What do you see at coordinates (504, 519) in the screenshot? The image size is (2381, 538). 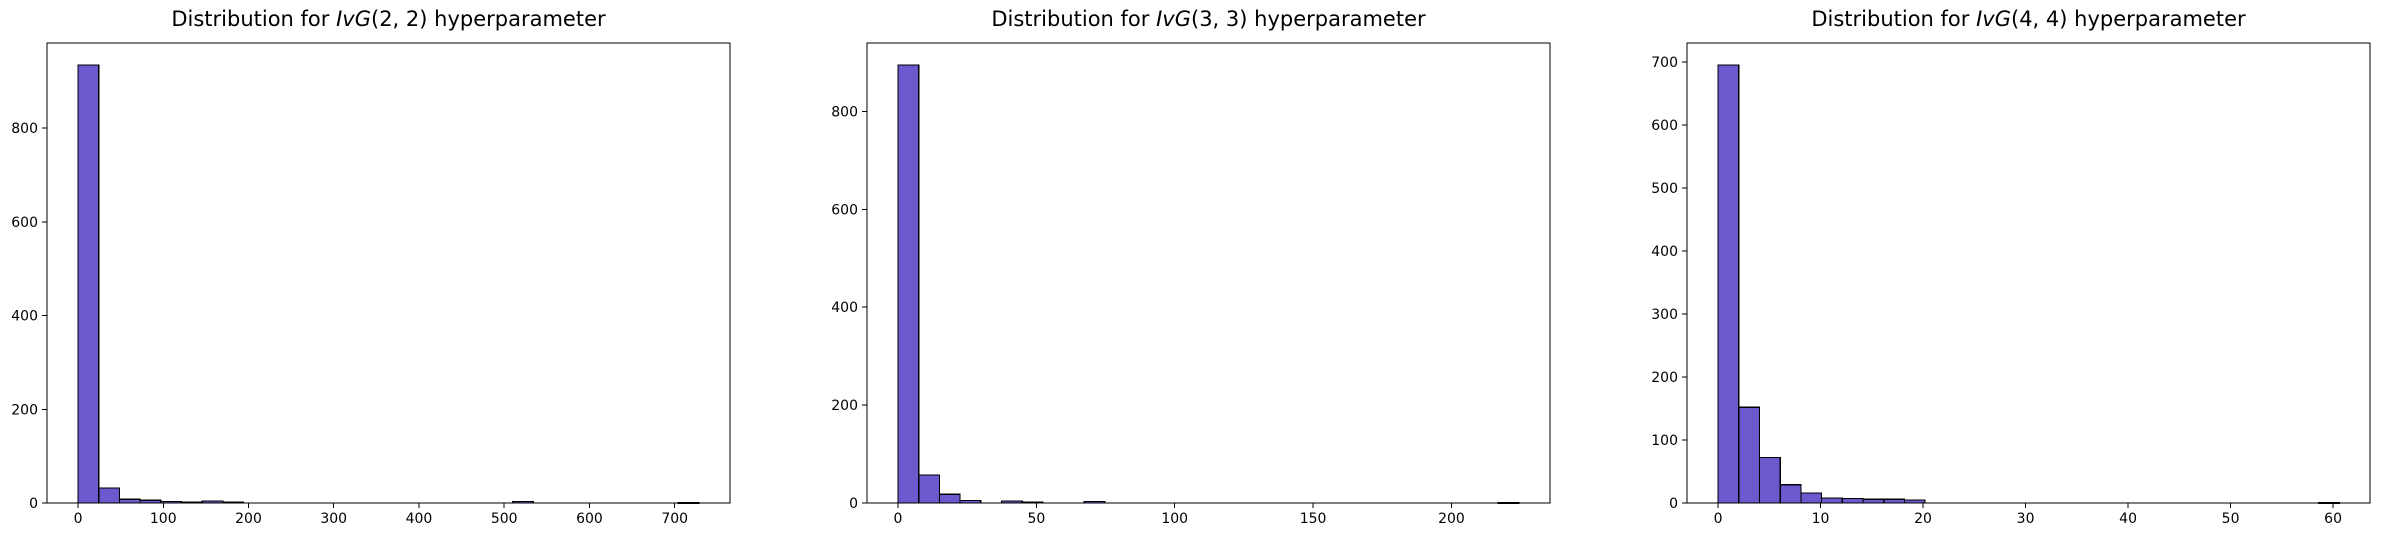 I see `x-tick-label: 500` at bounding box center [504, 519].